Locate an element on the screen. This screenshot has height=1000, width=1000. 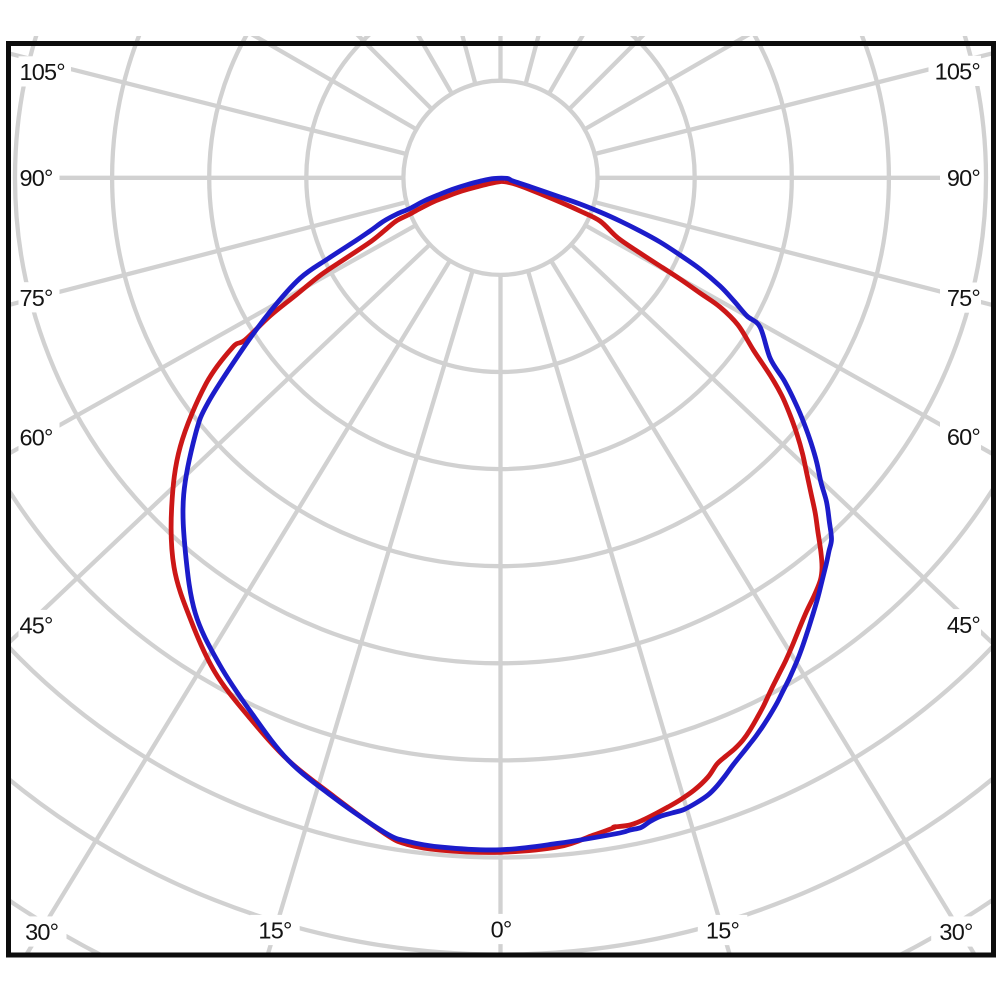
svg-text: 0° is located at coordinates (501, 930).